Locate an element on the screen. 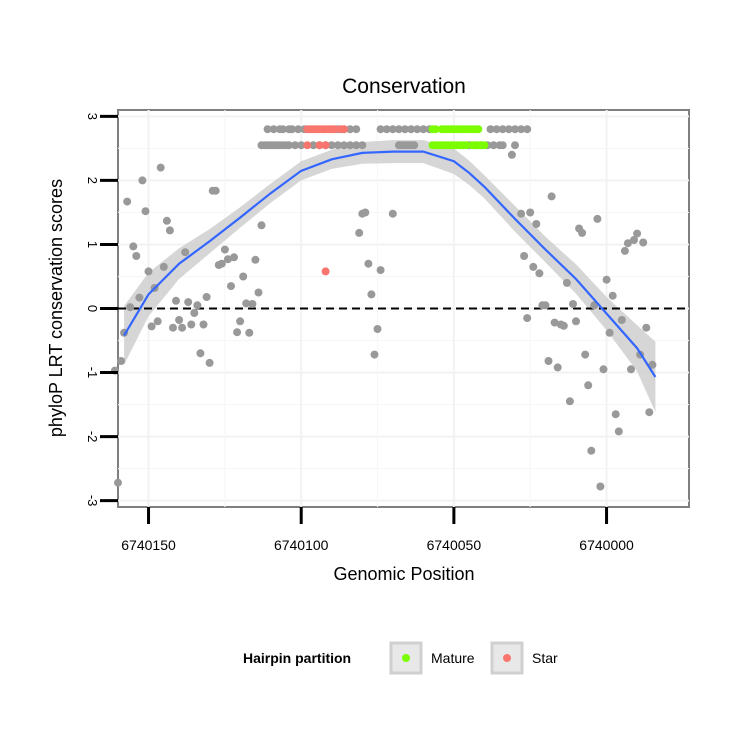  y-tick-label: -3 is located at coordinates (92, 501).